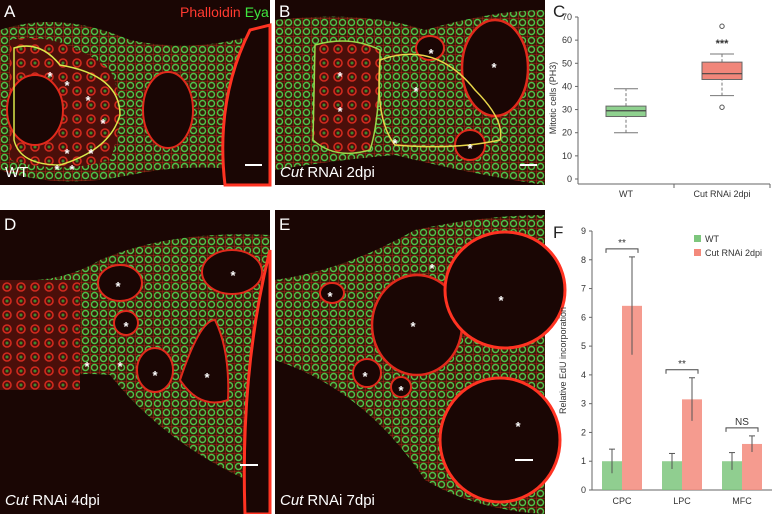 This screenshot has height=519, width=778. What do you see at coordinates (583, 432) in the screenshot?
I see `y-tick-label: 2` at bounding box center [583, 432].